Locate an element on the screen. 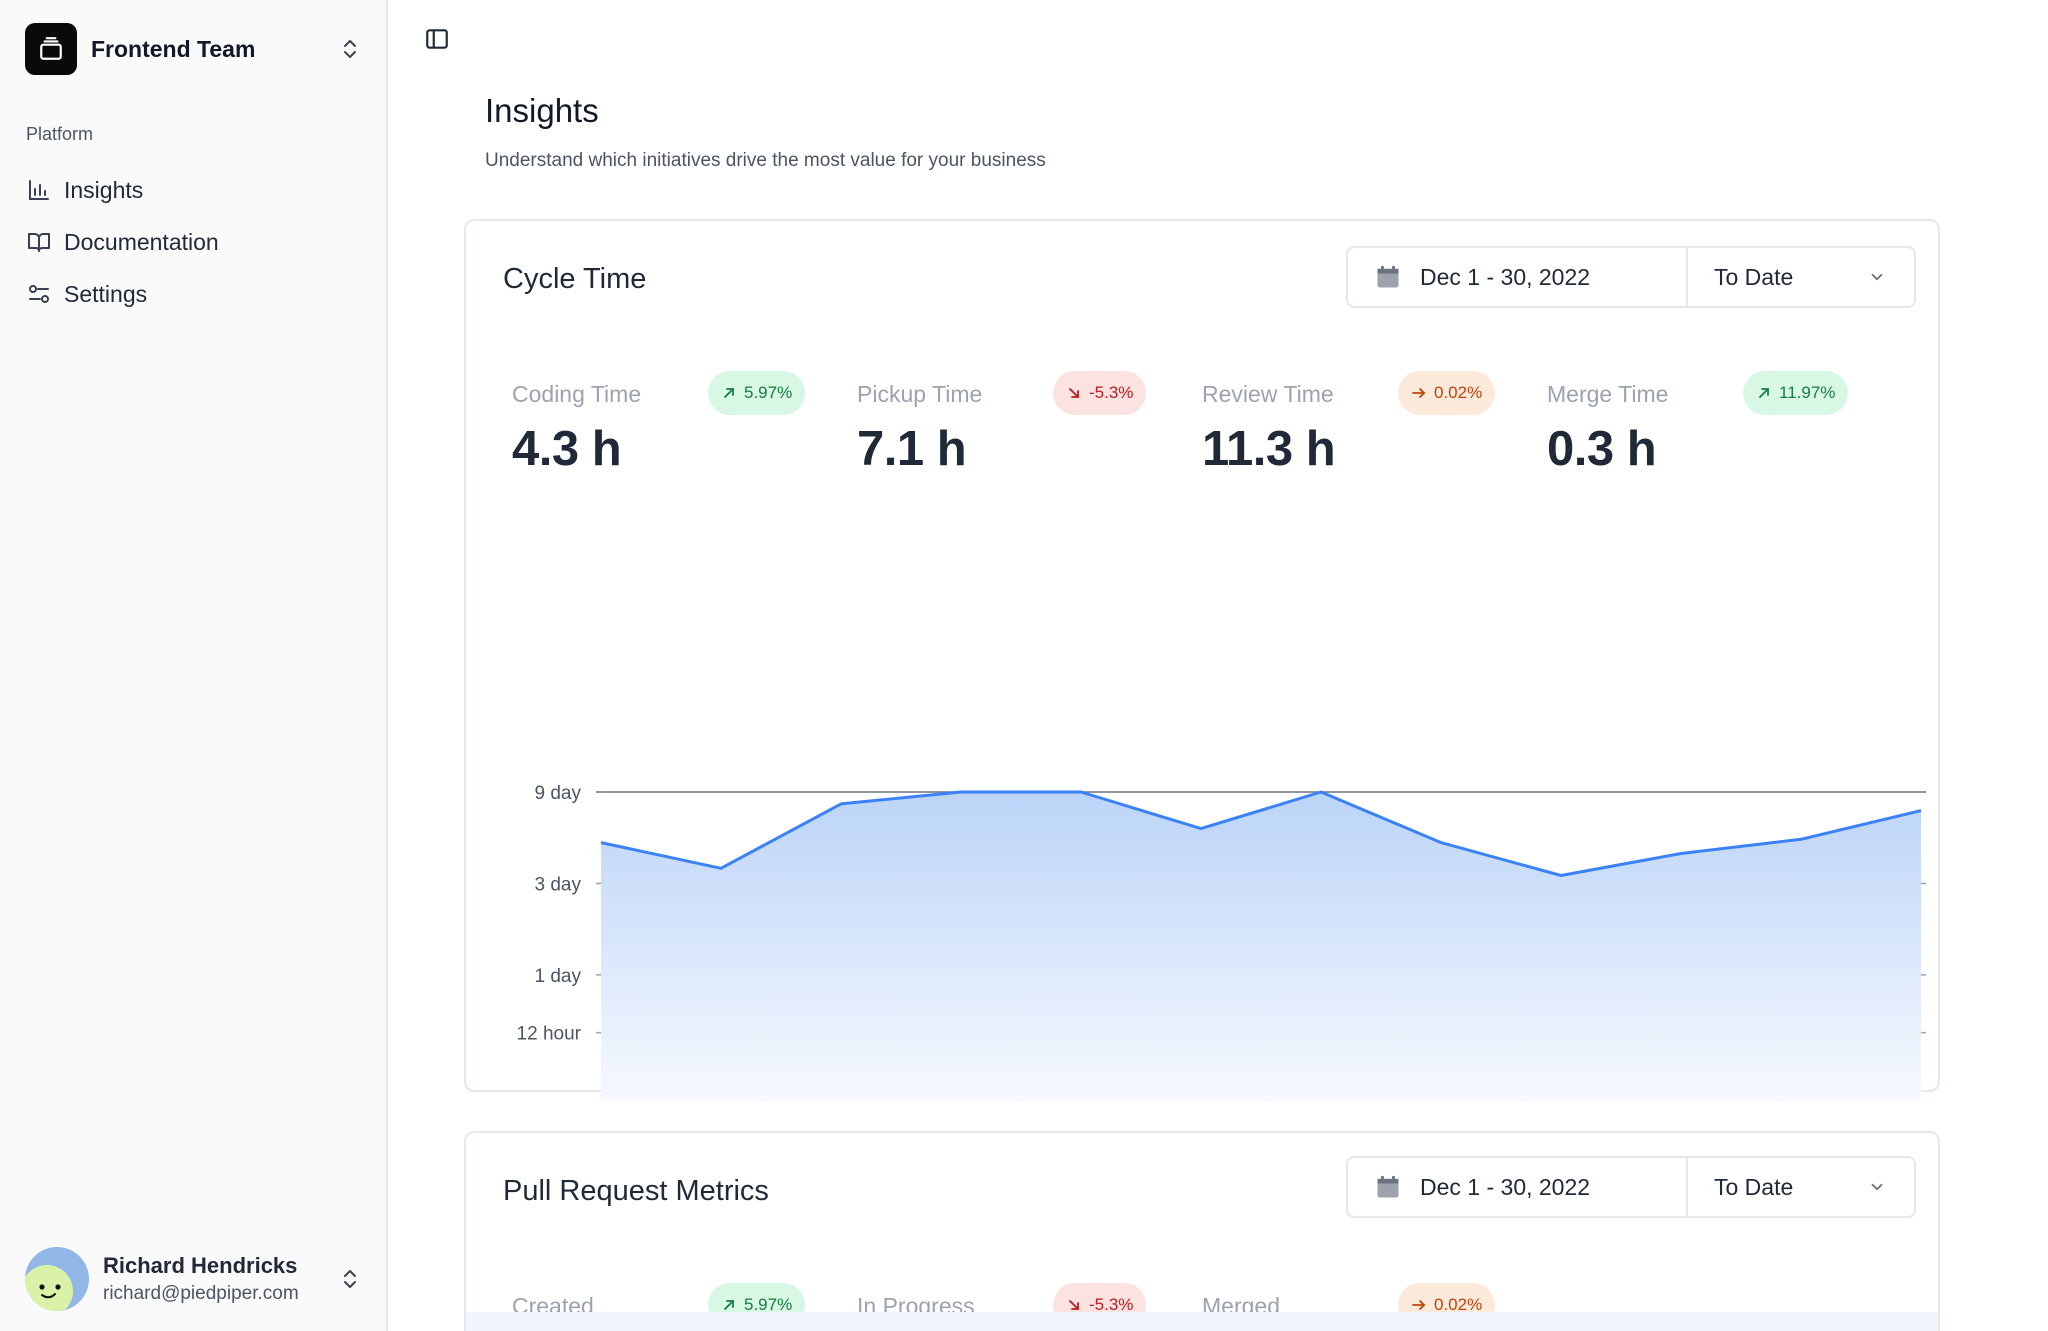 The width and height of the screenshot is (2048, 1331). y-tick-label: 1 day is located at coordinates (558, 976).